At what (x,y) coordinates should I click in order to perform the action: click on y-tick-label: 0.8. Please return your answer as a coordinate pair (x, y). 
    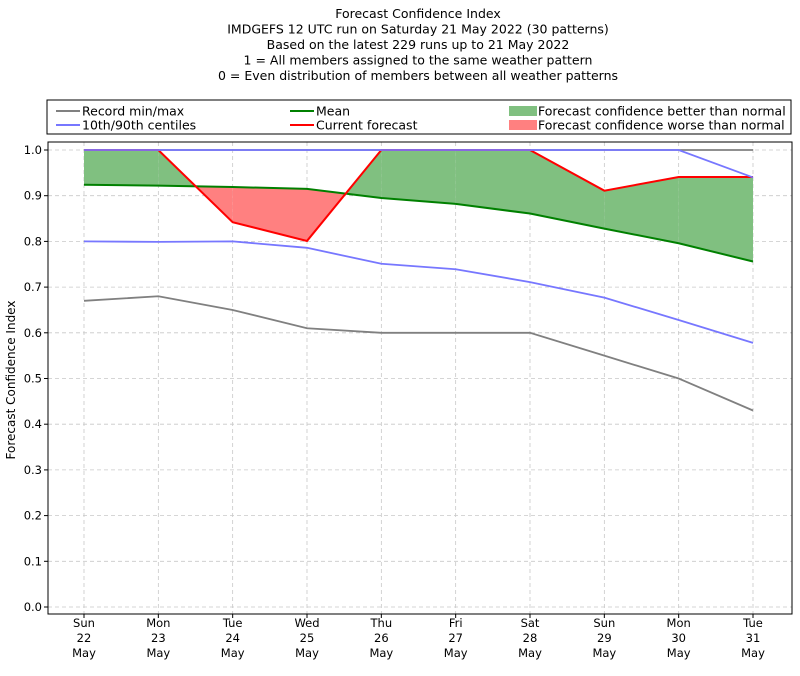
    Looking at the image, I should click on (33, 241).